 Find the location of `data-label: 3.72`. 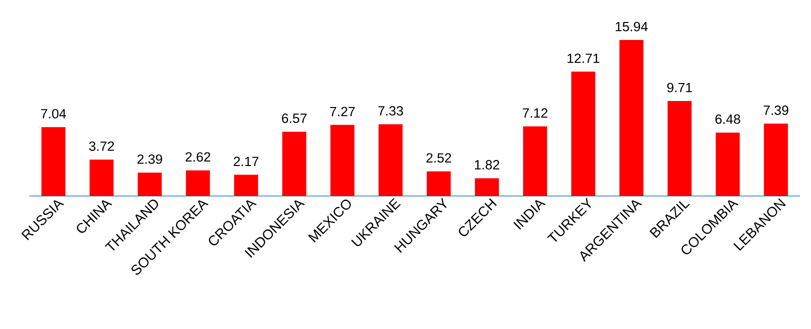

data-label: 3.72 is located at coordinates (101, 146).